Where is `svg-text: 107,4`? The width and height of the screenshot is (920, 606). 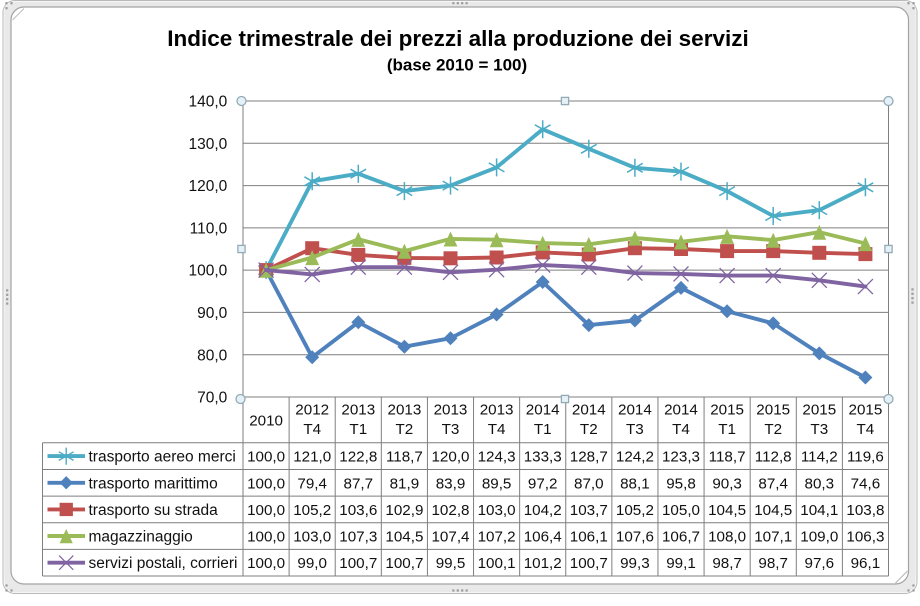
svg-text: 107,4 is located at coordinates (450, 537).